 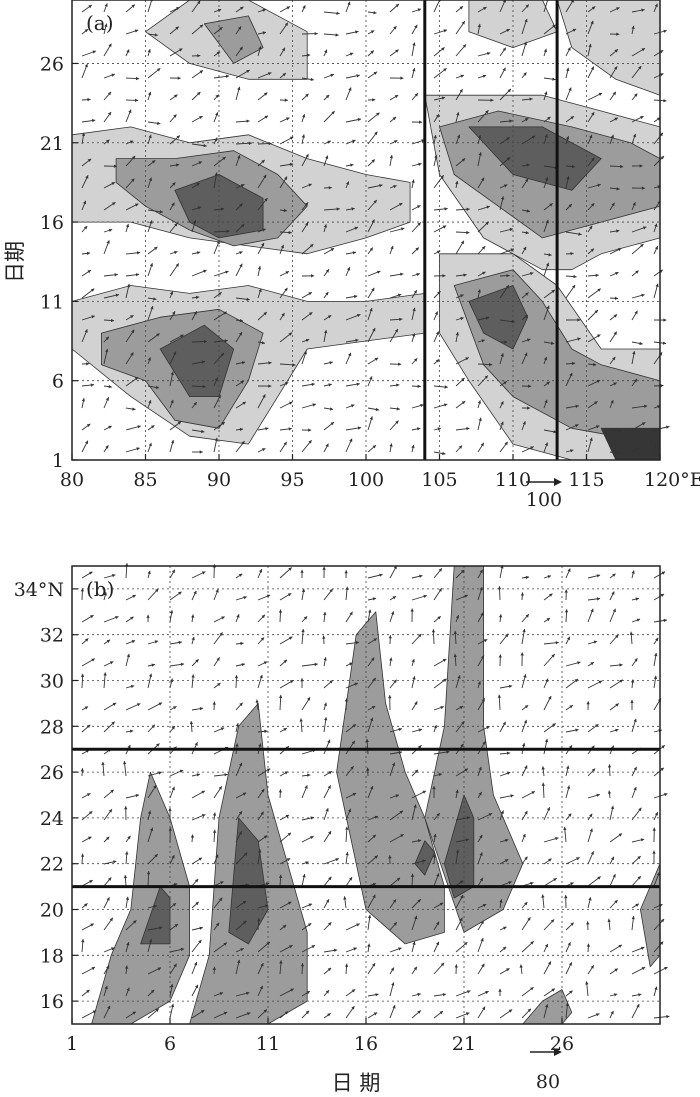 What do you see at coordinates (356, 1083) in the screenshot?
I see `panel-b-x-axis-label: 日 期` at bounding box center [356, 1083].